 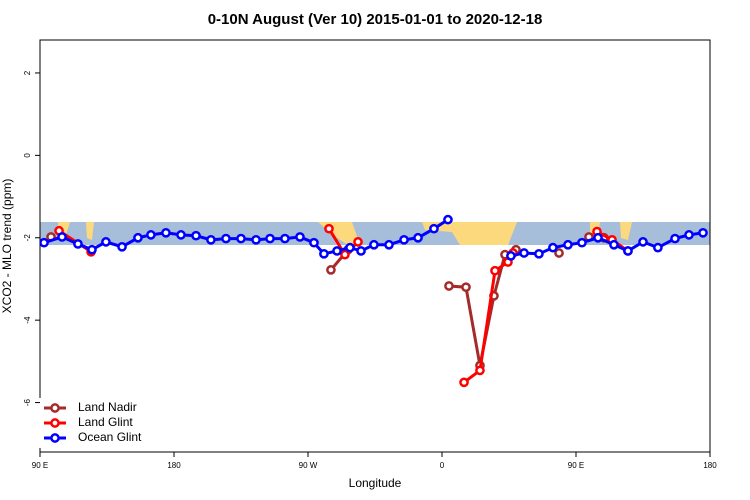 I want to click on y-tick-label: -2, so click(x=27, y=238).